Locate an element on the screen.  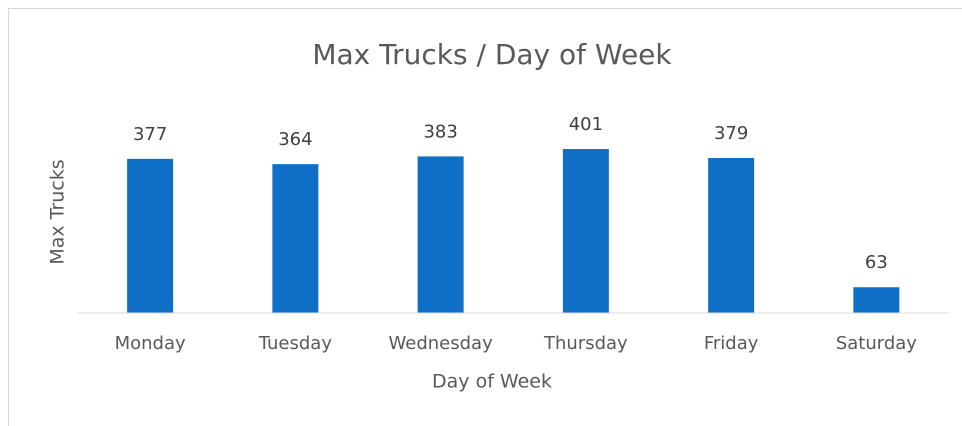
y-axis-title: Max Trucks is located at coordinates (58, 211).